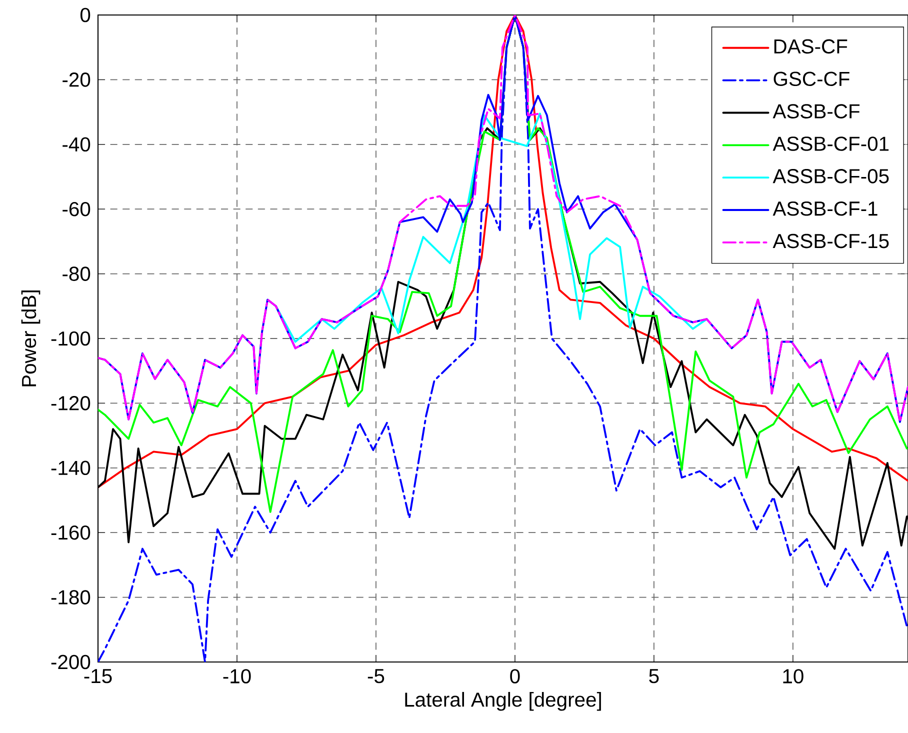 This screenshot has height=733, width=908. What do you see at coordinates (76, 209) in the screenshot?
I see `y-tick-label: -60` at bounding box center [76, 209].